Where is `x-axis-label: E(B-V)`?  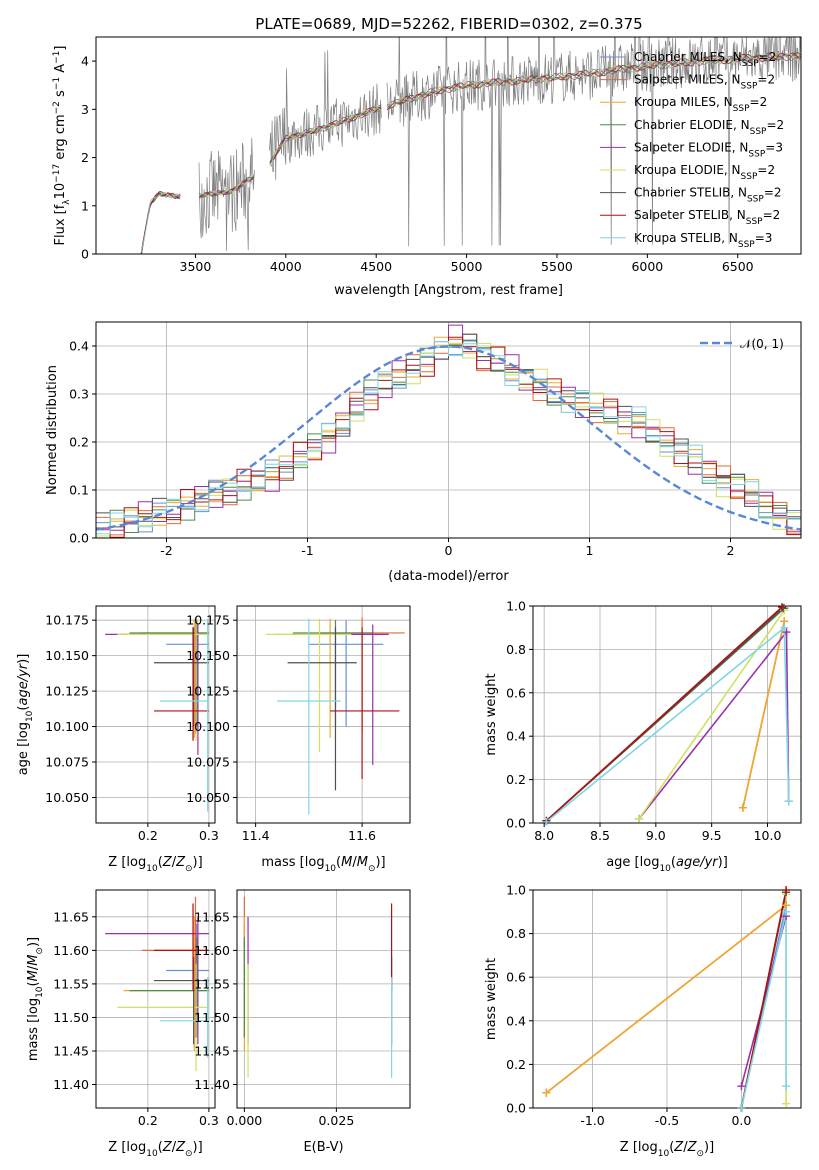
x-axis-label: E(B-V) is located at coordinates (323, 1147).